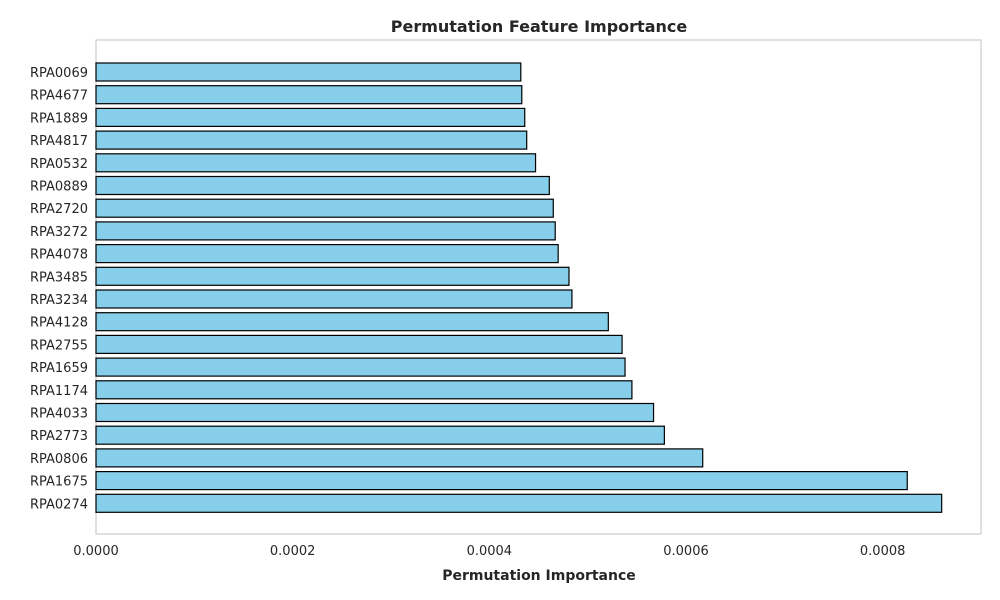 This screenshot has width=1000, height=600. I want to click on y-tick-label: RPA4128, so click(59, 323).